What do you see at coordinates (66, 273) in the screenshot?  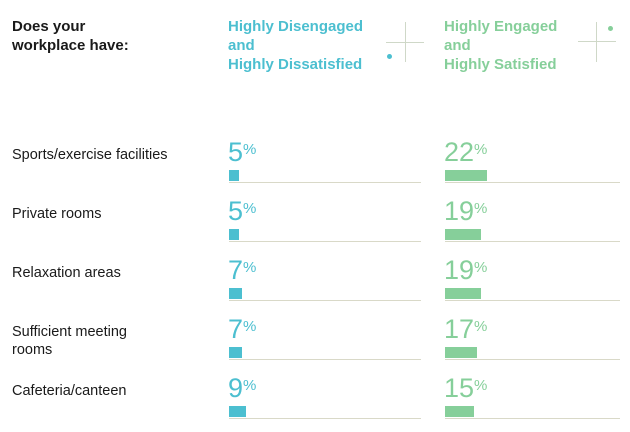 I see `category-label-line: Relaxation areas` at bounding box center [66, 273].